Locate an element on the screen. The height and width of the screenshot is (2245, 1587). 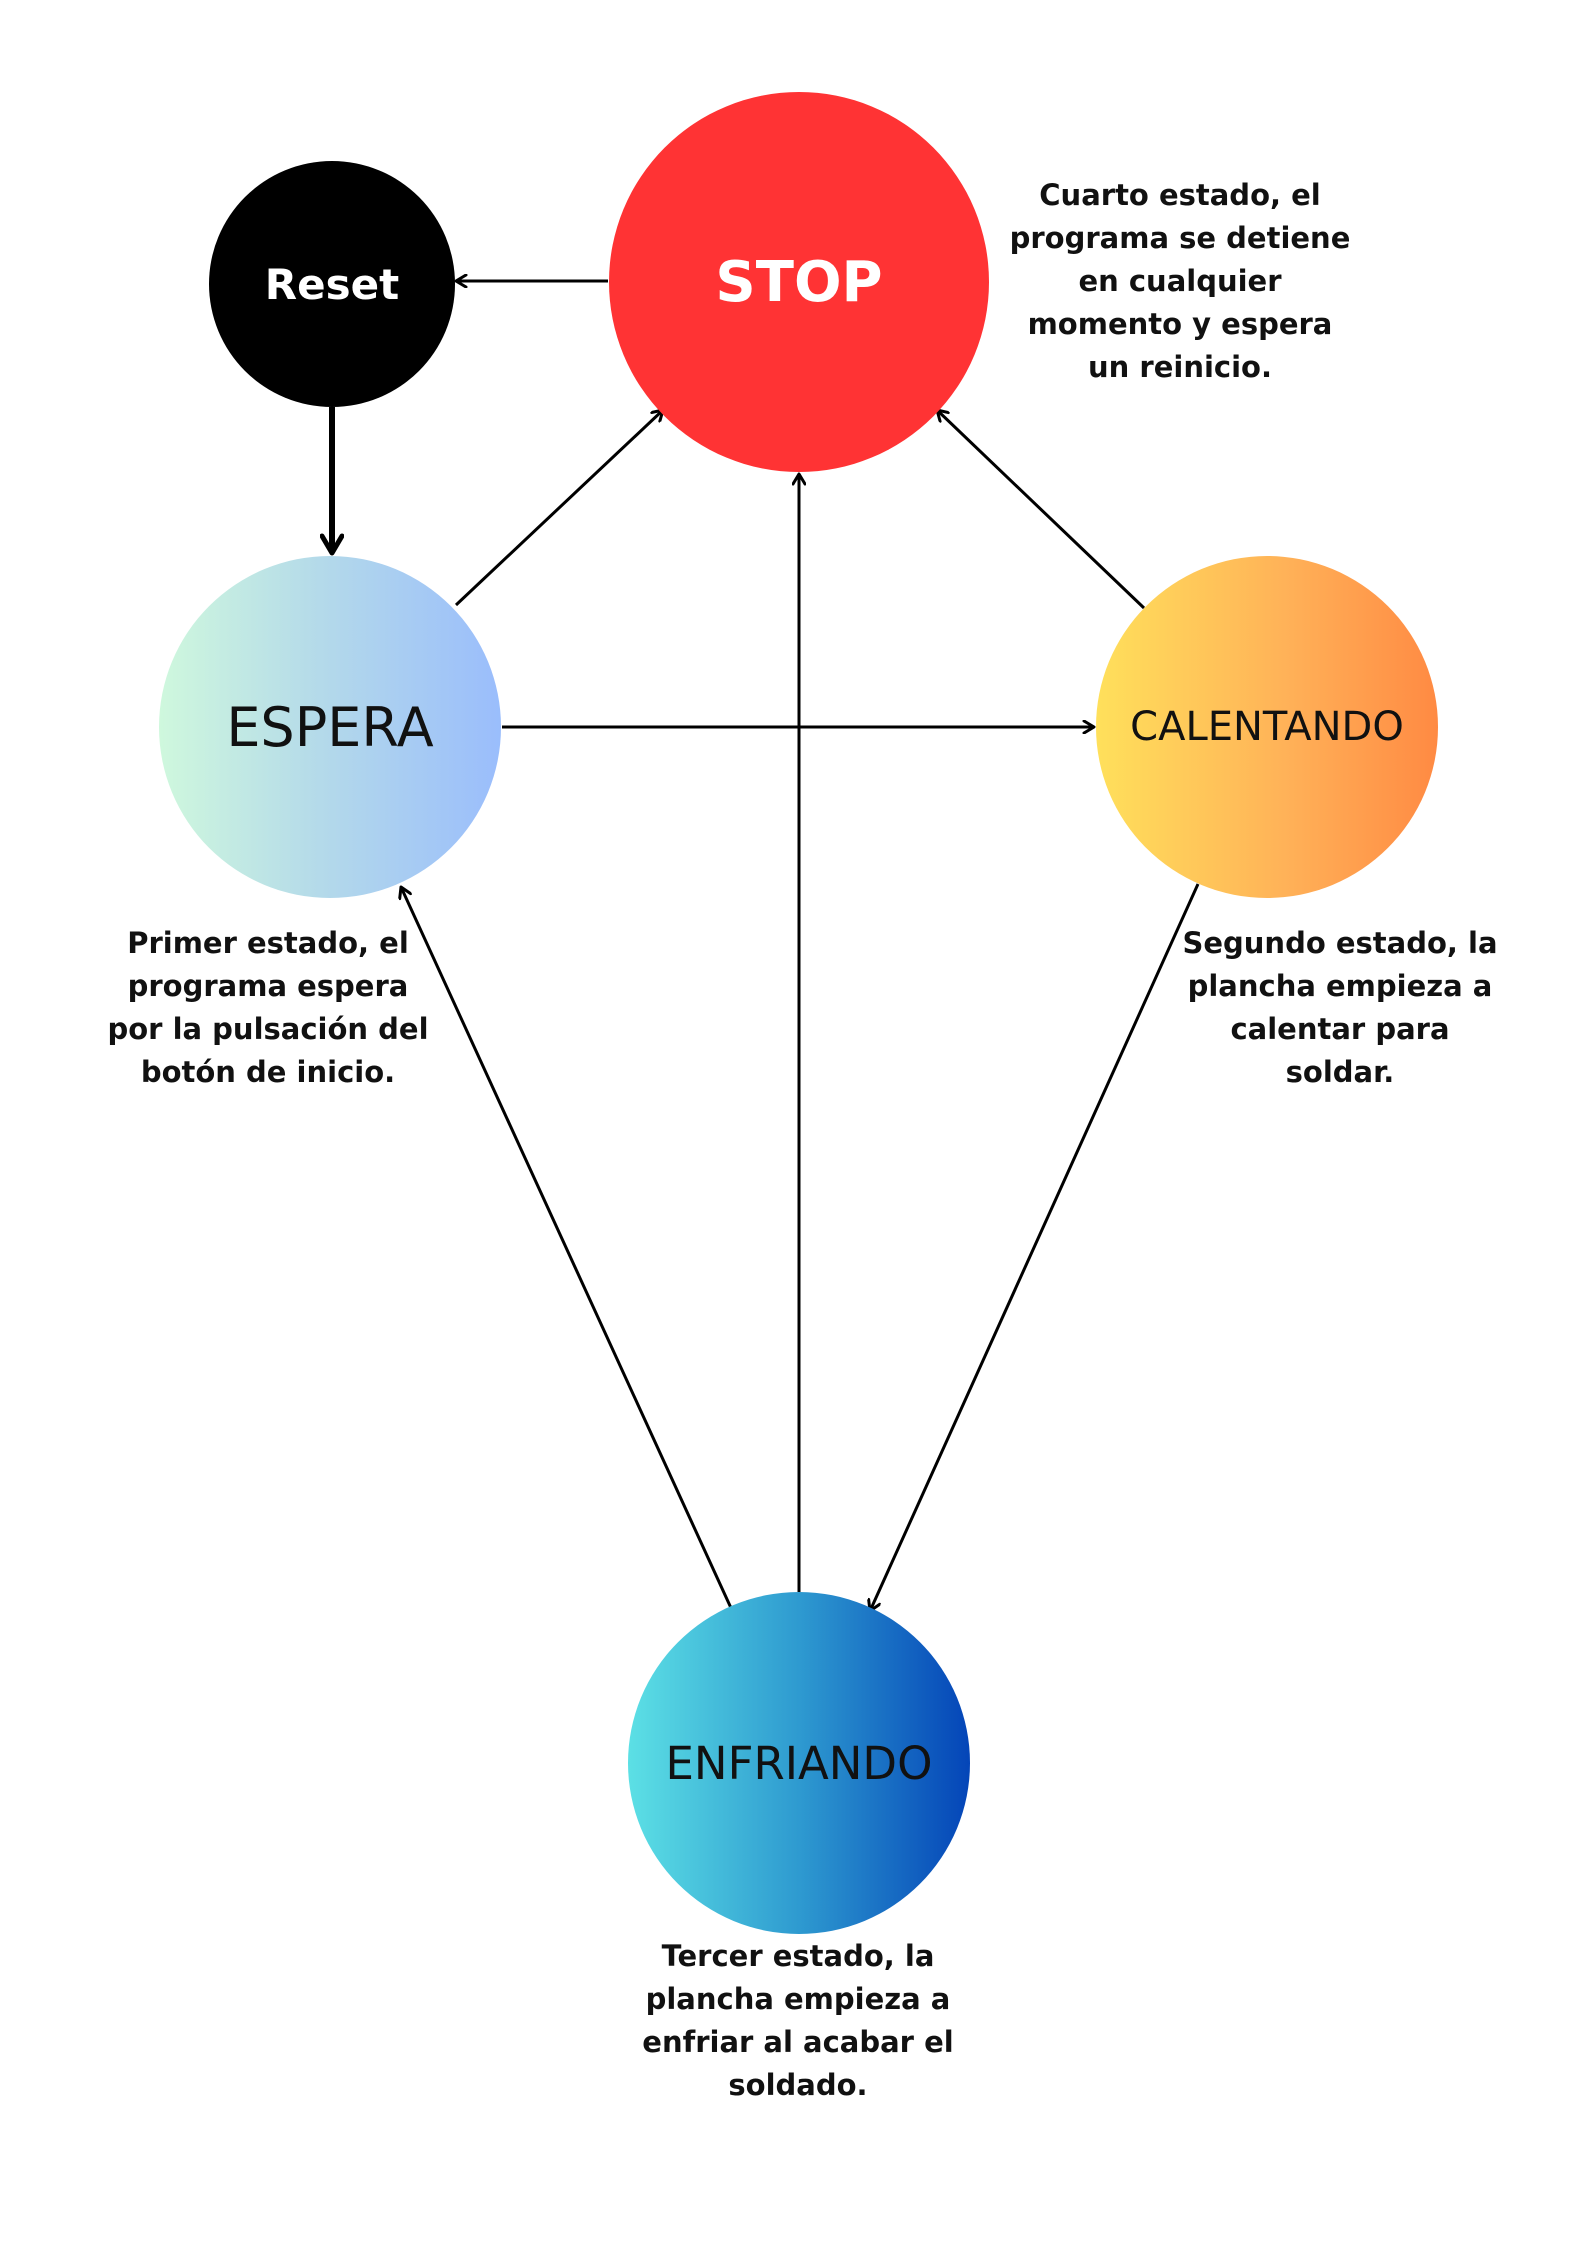
espera-label: ESPERA is located at coordinates (330, 727).